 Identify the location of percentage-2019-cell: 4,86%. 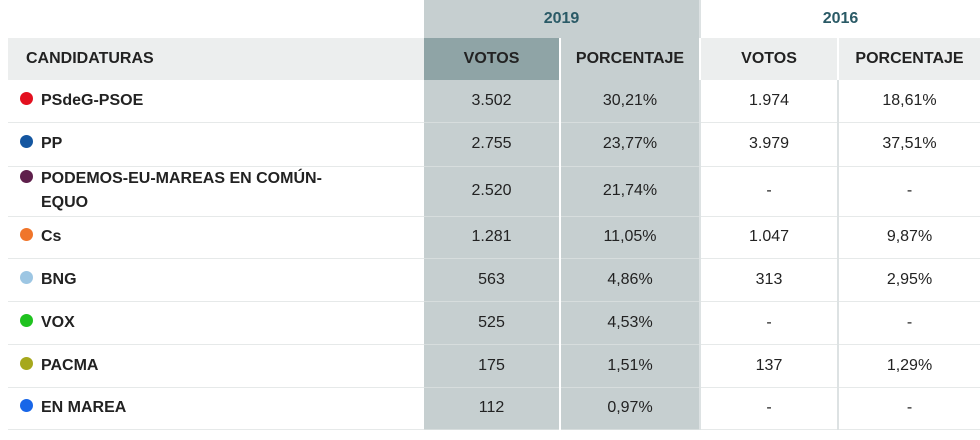
(629, 280).